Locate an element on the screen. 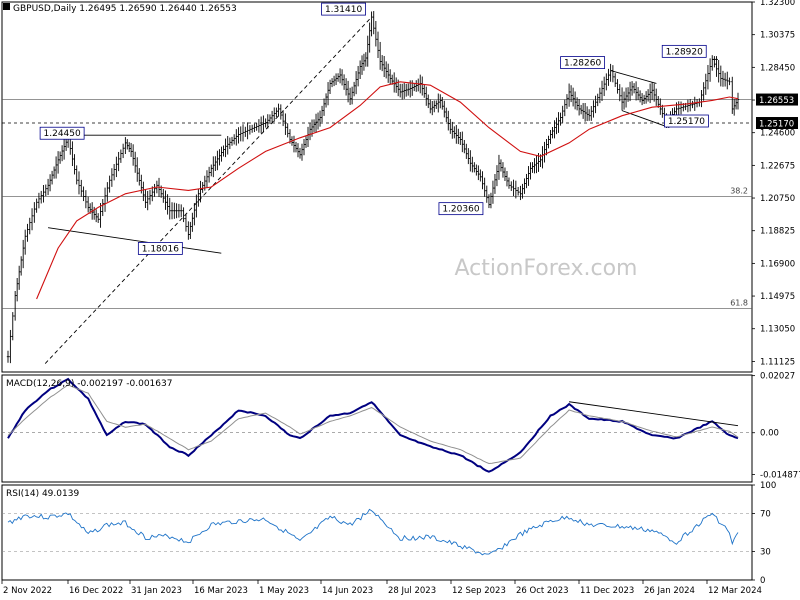  y-axis-tick-label: 1.28450 is located at coordinates (777, 68).